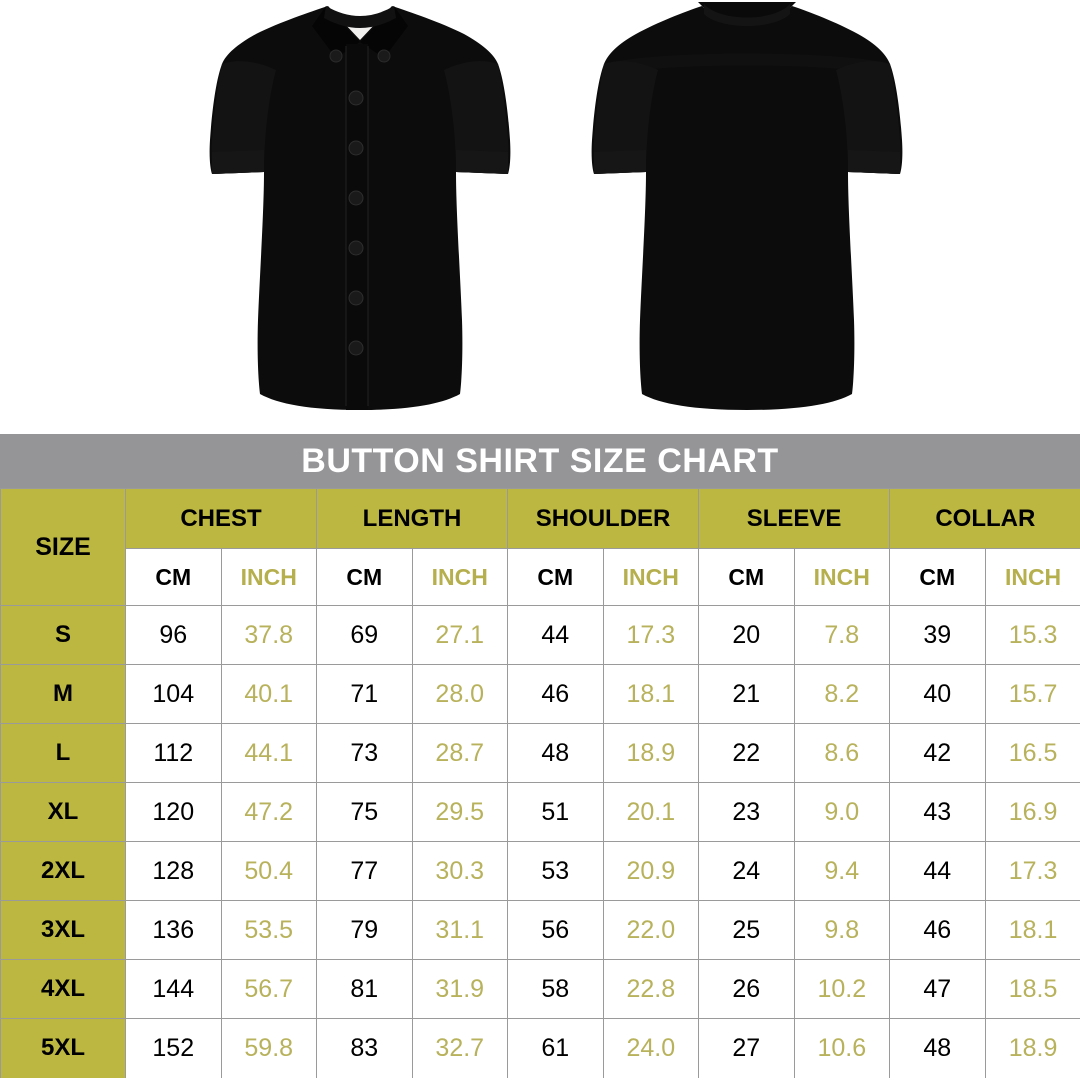  Describe the element at coordinates (63, 753) in the screenshot. I see `cell-size-l: L` at that location.